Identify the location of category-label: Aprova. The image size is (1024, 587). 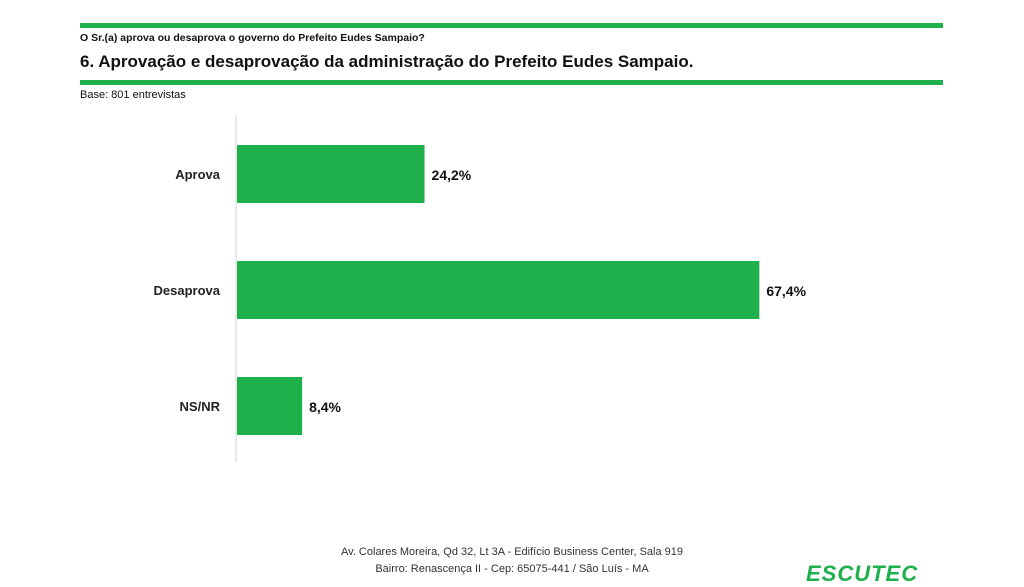
(198, 174).